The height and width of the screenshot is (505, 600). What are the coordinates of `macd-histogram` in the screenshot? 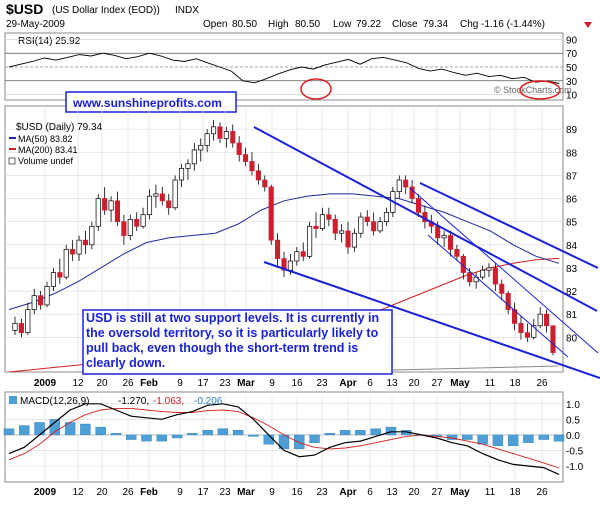 It's located at (284, 434).